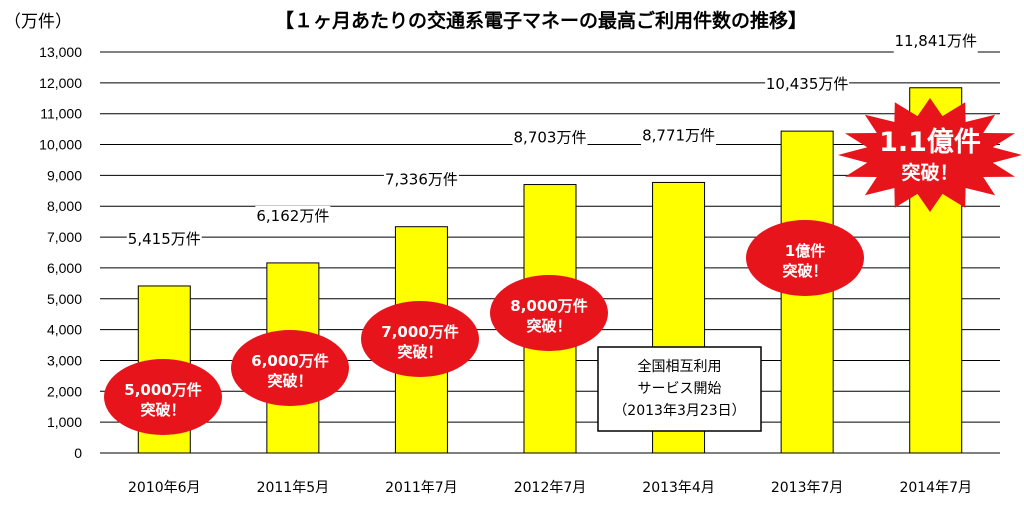  Describe the element at coordinates (60, 145) in the screenshot. I see `y-tick-label: 10,000` at that location.